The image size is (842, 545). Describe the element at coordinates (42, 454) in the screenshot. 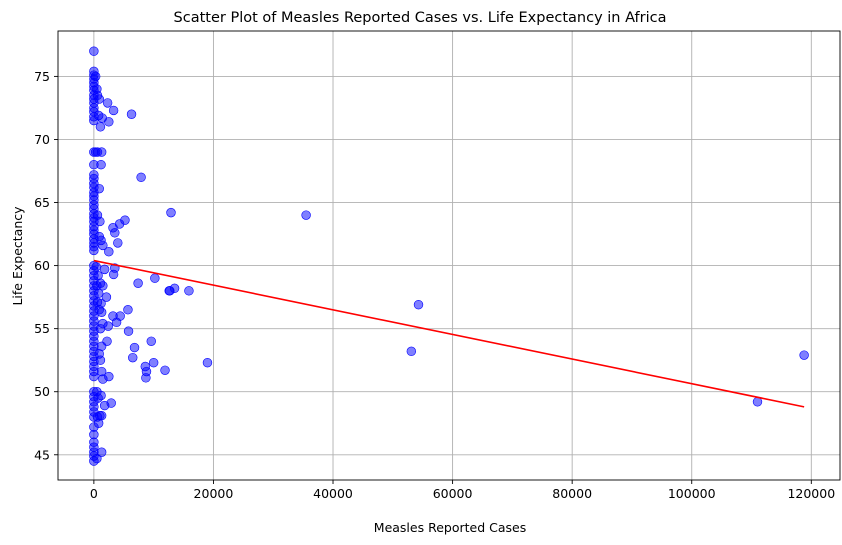

I see `y-tick-label: 45` at that location.